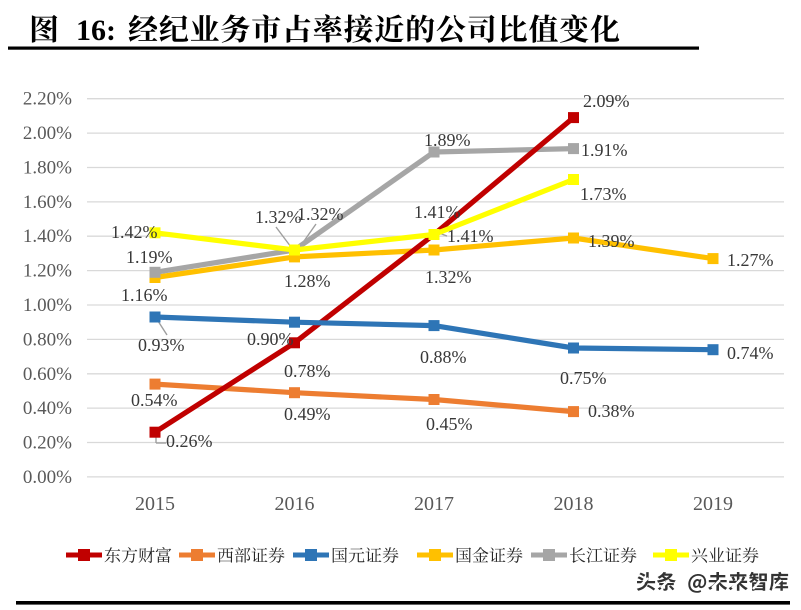  Describe the element at coordinates (583, 378) in the screenshot. I see `svg-text: 0.75%` at that location.